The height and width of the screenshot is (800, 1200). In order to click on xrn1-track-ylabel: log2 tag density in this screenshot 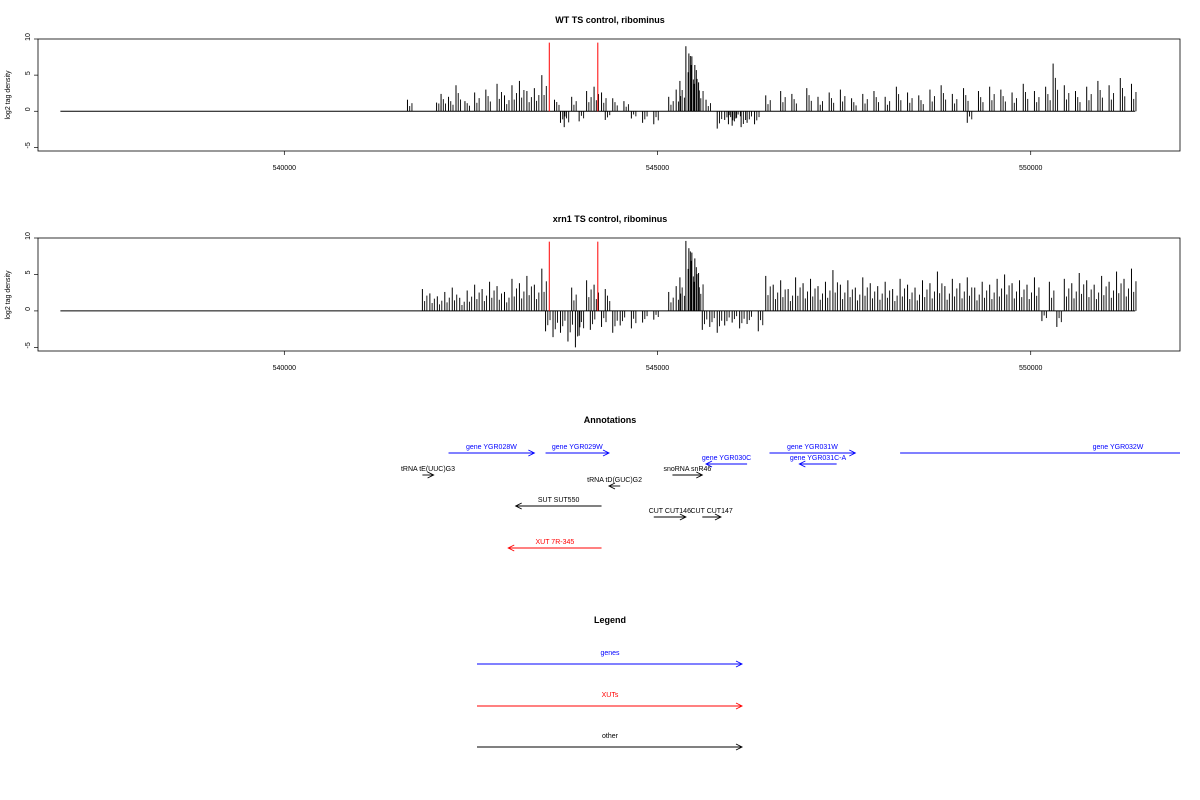, I will do `click(8, 295)`.